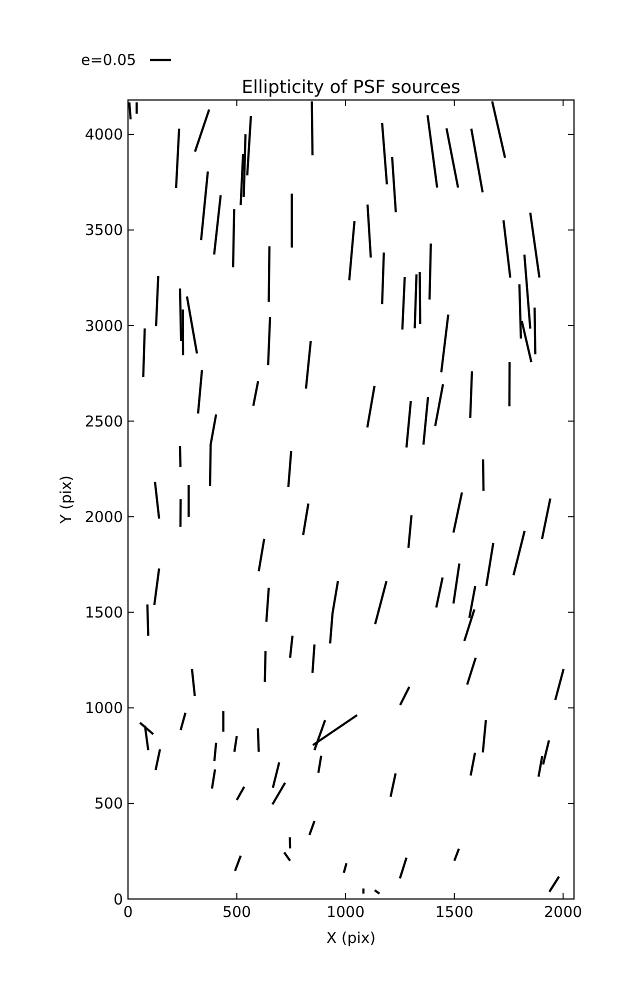  What do you see at coordinates (237, 912) in the screenshot?
I see `x-tick-label: 500` at bounding box center [237, 912].